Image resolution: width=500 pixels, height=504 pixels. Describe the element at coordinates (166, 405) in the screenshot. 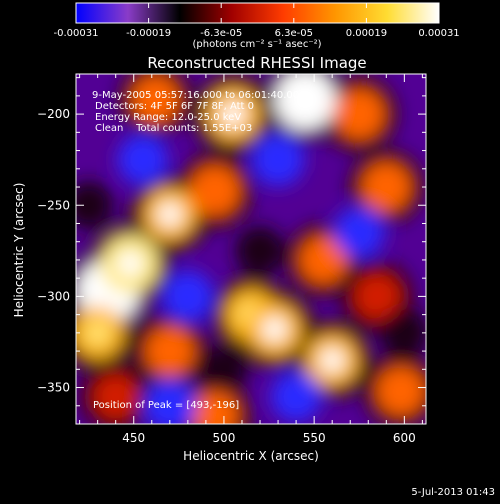

I see `annotation-peak-position: Position of Peak = [493,-196]` at that location.